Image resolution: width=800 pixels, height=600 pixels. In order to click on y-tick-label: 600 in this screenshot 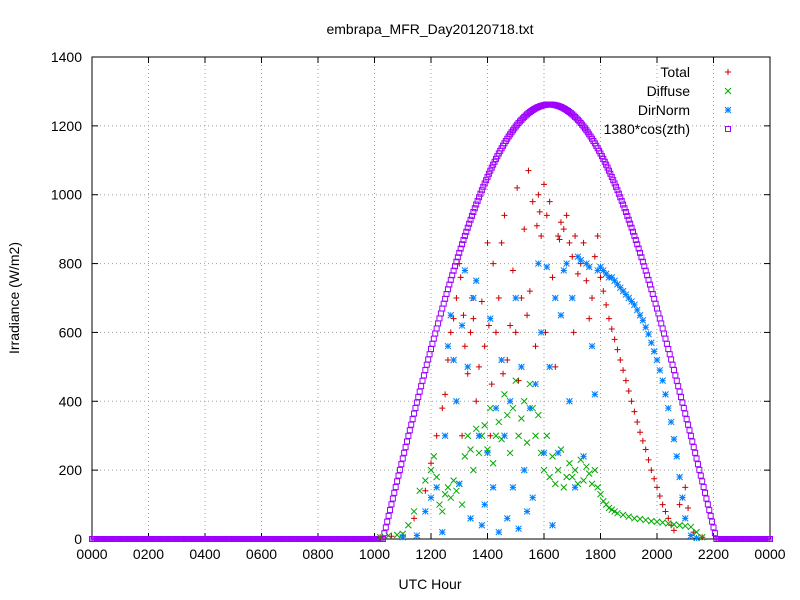, I will do `click(71, 332)`.